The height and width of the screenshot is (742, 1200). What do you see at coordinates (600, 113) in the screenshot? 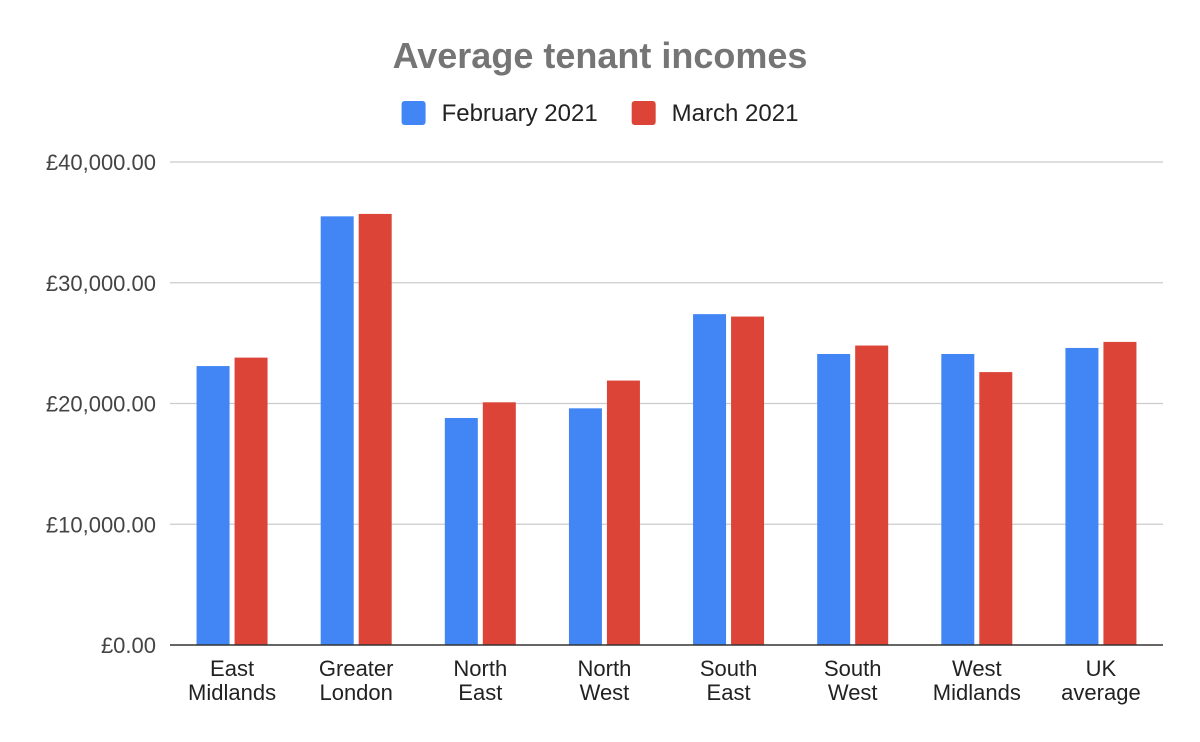
I see `legend: February 2021 March 2021` at bounding box center [600, 113].